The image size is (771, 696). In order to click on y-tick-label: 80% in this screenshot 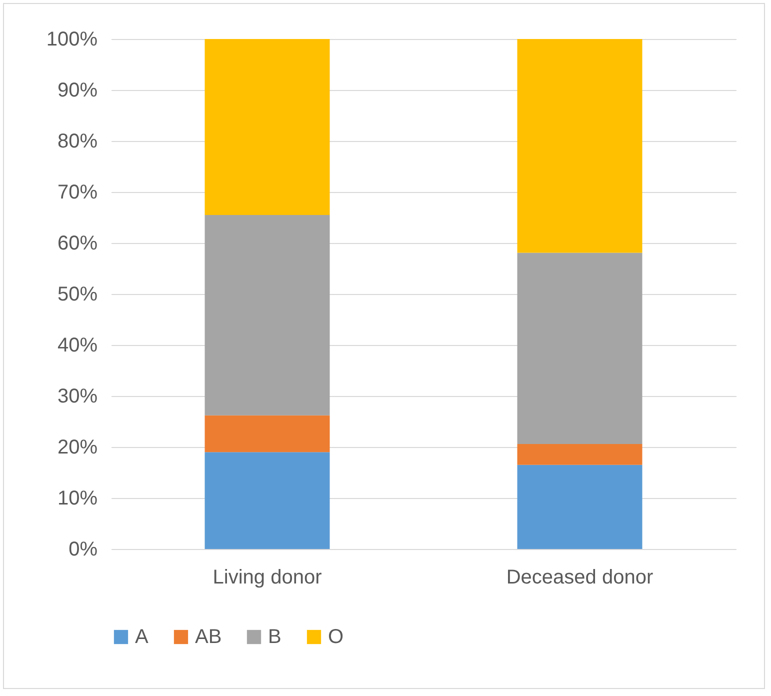, I will do `click(77, 141)`.